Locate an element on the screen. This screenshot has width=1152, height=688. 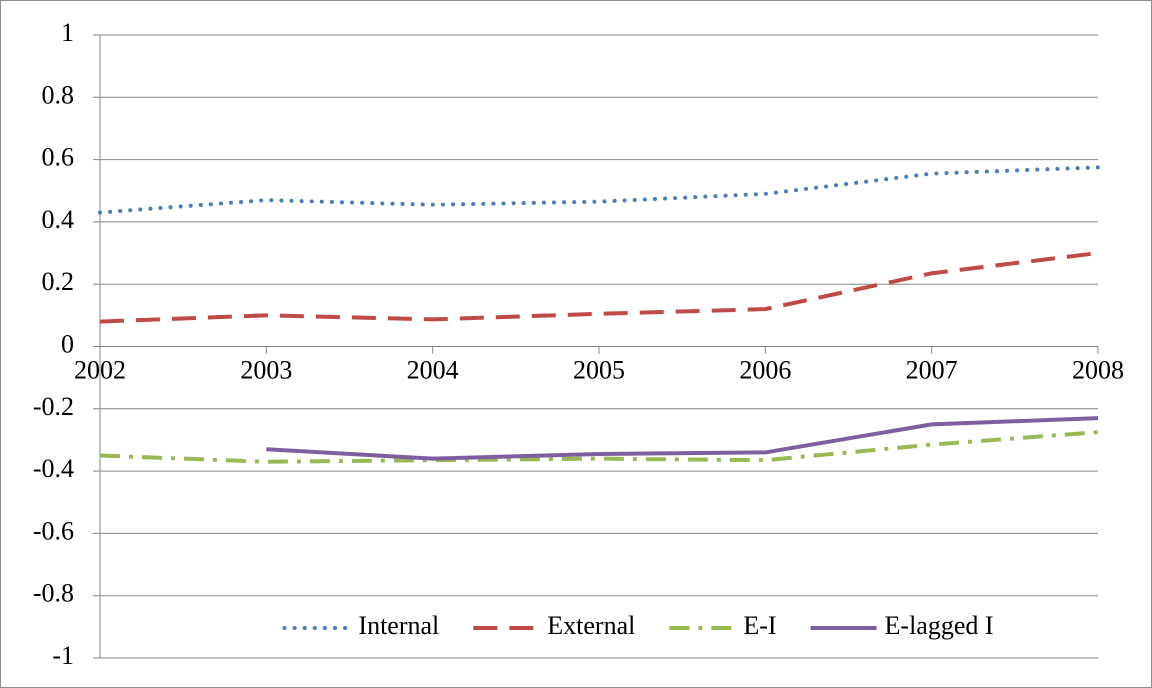
y-tick-label: 0 is located at coordinates (67, 343).